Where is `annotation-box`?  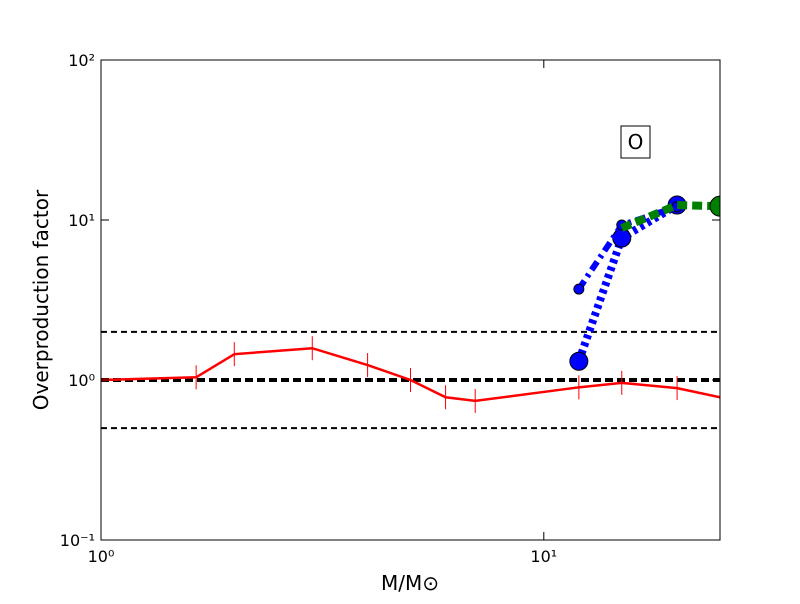 annotation-box is located at coordinates (635, 142).